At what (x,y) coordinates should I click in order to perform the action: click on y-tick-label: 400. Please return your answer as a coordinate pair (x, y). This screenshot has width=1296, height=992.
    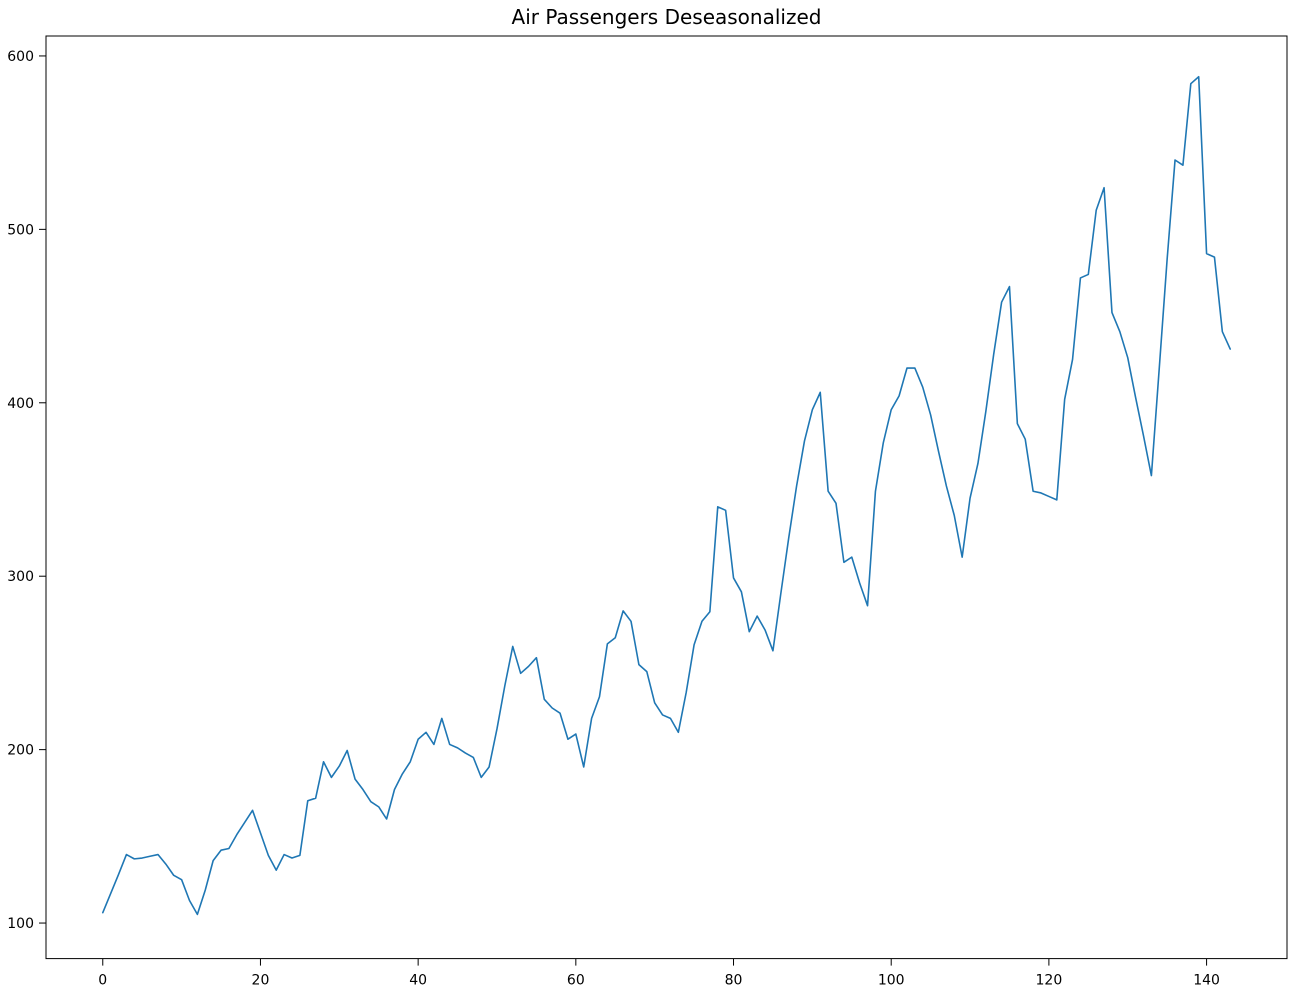
    Looking at the image, I should click on (20, 404).